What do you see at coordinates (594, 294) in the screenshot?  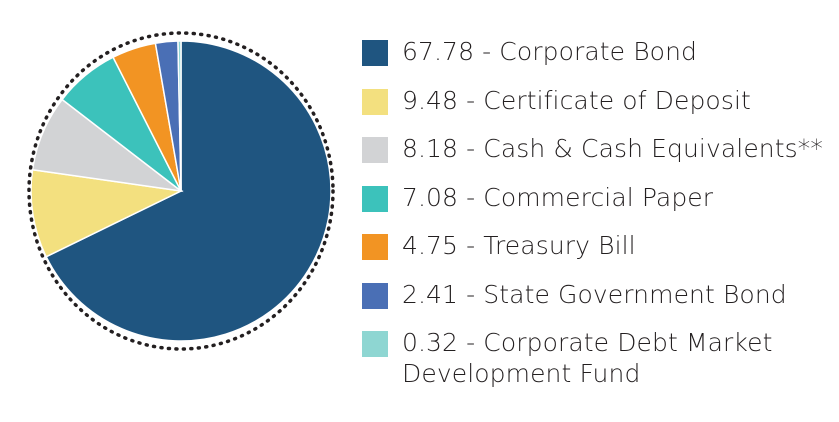 I see `legend-label-5: 2.41 - State Government Bond` at bounding box center [594, 294].